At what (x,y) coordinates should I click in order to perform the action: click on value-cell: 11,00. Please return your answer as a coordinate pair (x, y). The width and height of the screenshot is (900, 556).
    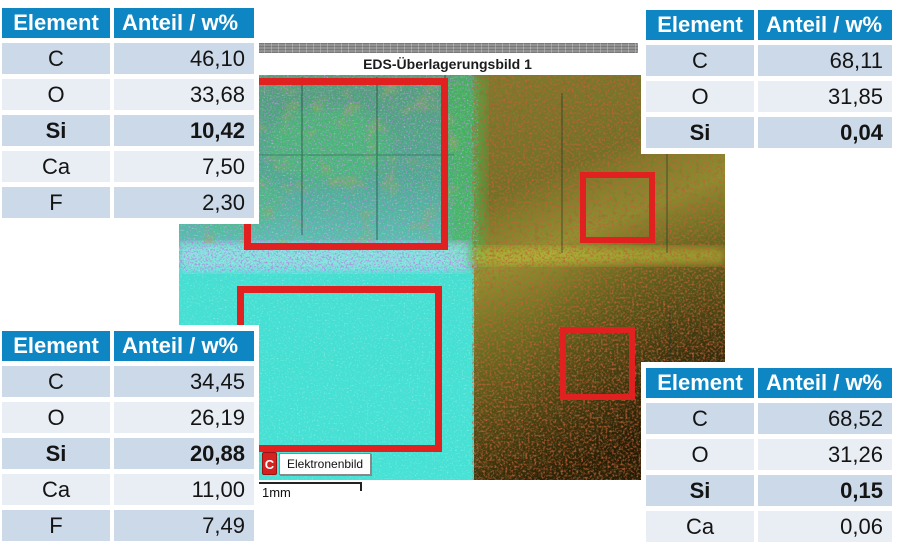
    Looking at the image, I should click on (184, 489).